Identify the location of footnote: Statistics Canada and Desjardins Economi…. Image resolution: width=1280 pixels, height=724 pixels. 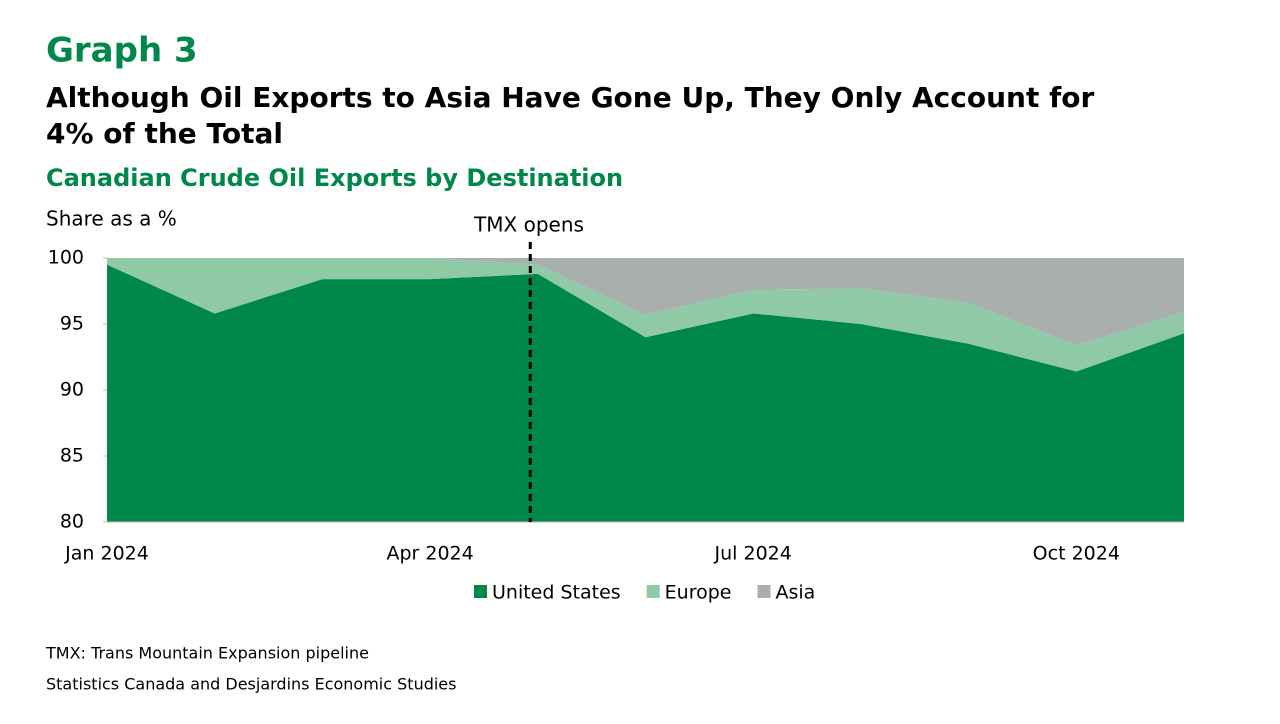
(251, 684).